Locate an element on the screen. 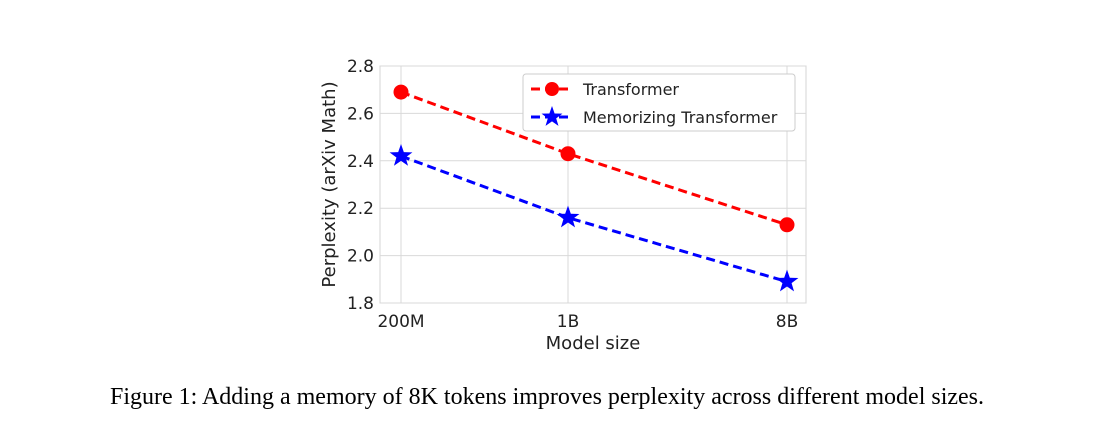 The image size is (1094, 435). y-tick-label: 2.2 is located at coordinates (360, 209).